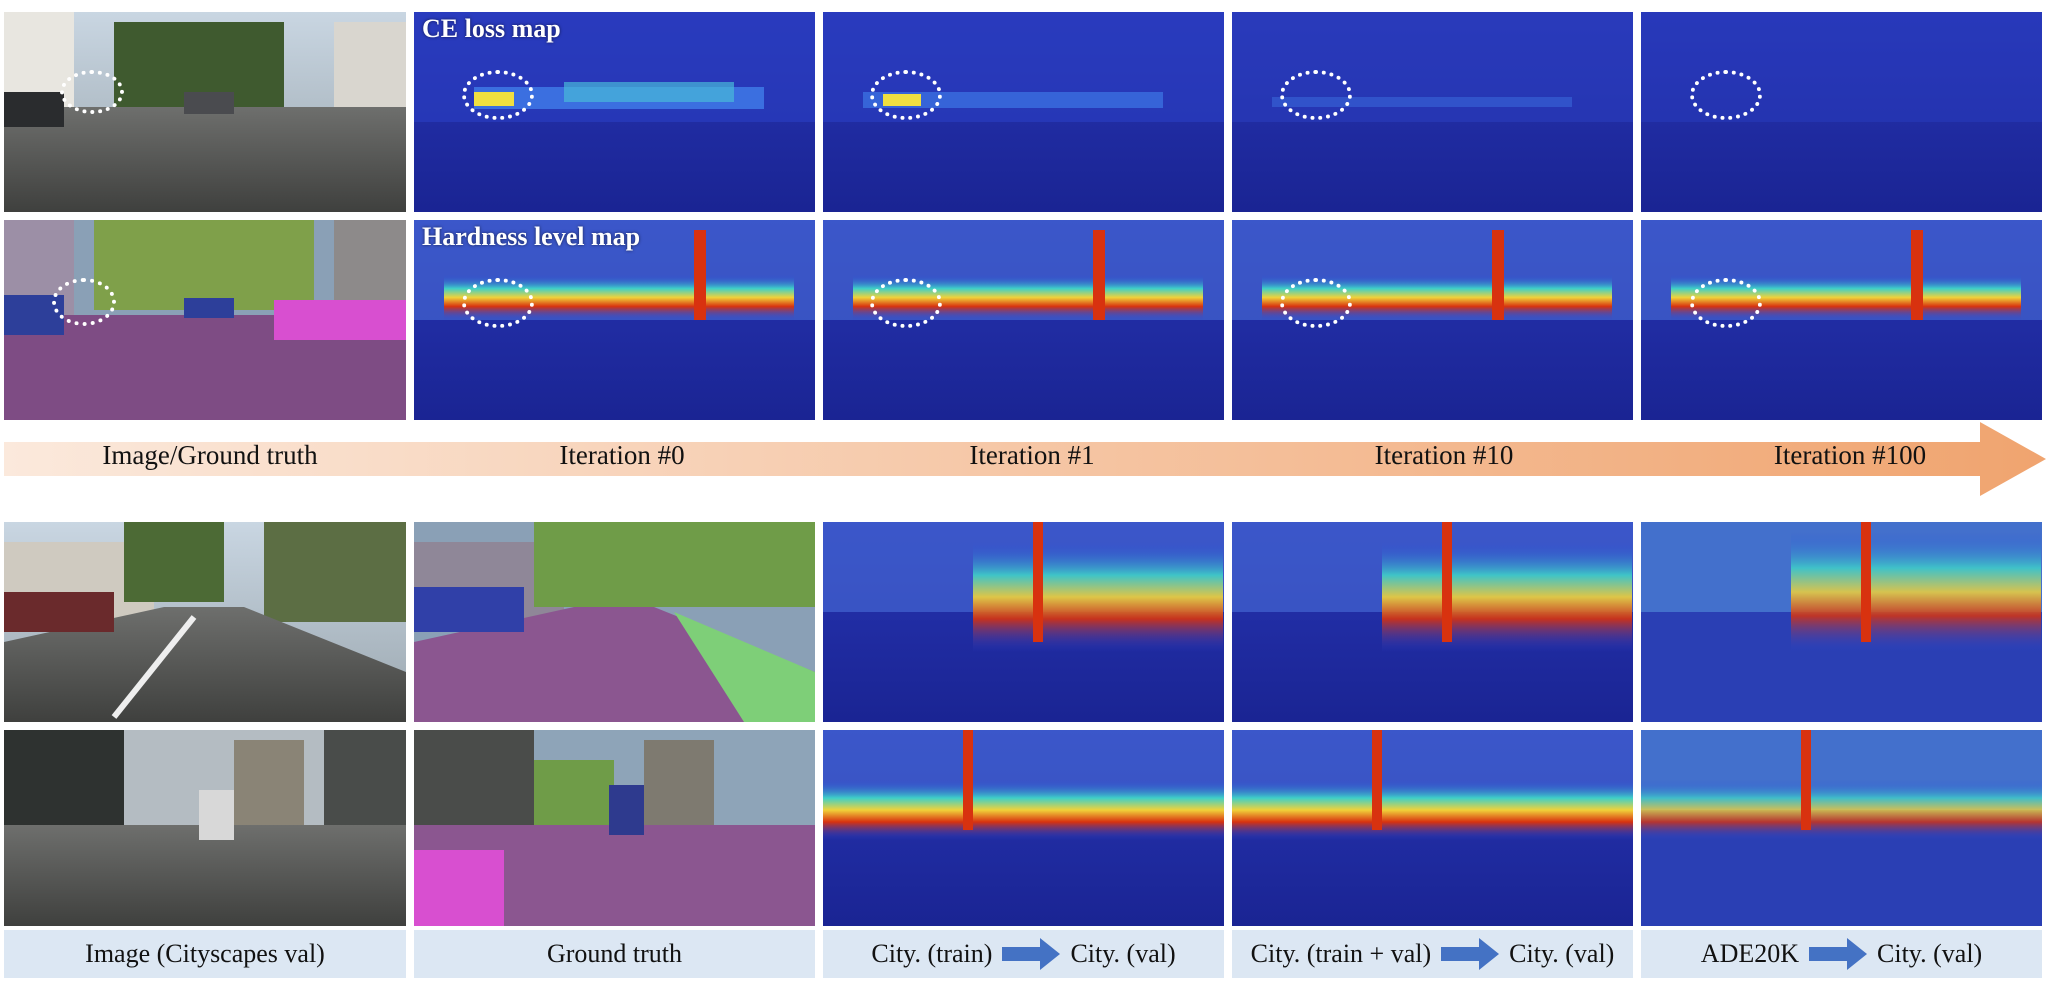 The height and width of the screenshot is (982, 2050). Describe the element at coordinates (1750, 953) in the screenshot. I see `caption-ade20k-source: ADE20K` at that location.